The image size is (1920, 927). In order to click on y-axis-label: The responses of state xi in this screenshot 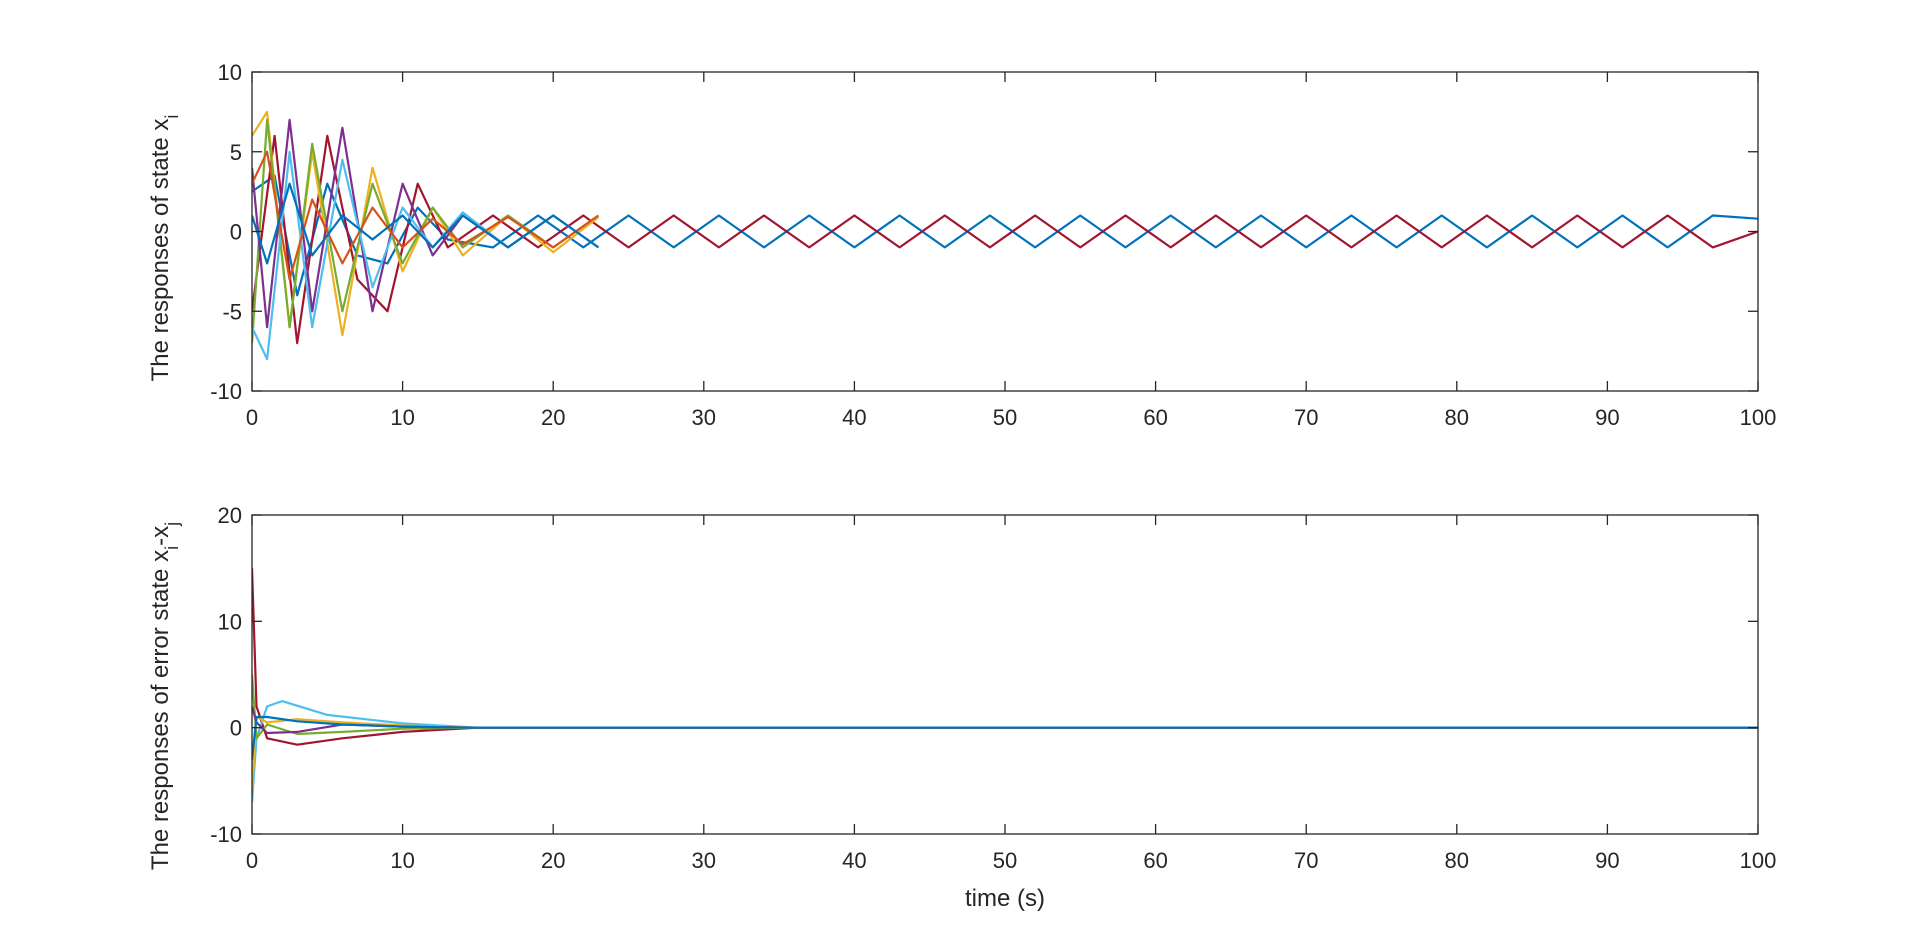, I will do `click(164, 248)`.